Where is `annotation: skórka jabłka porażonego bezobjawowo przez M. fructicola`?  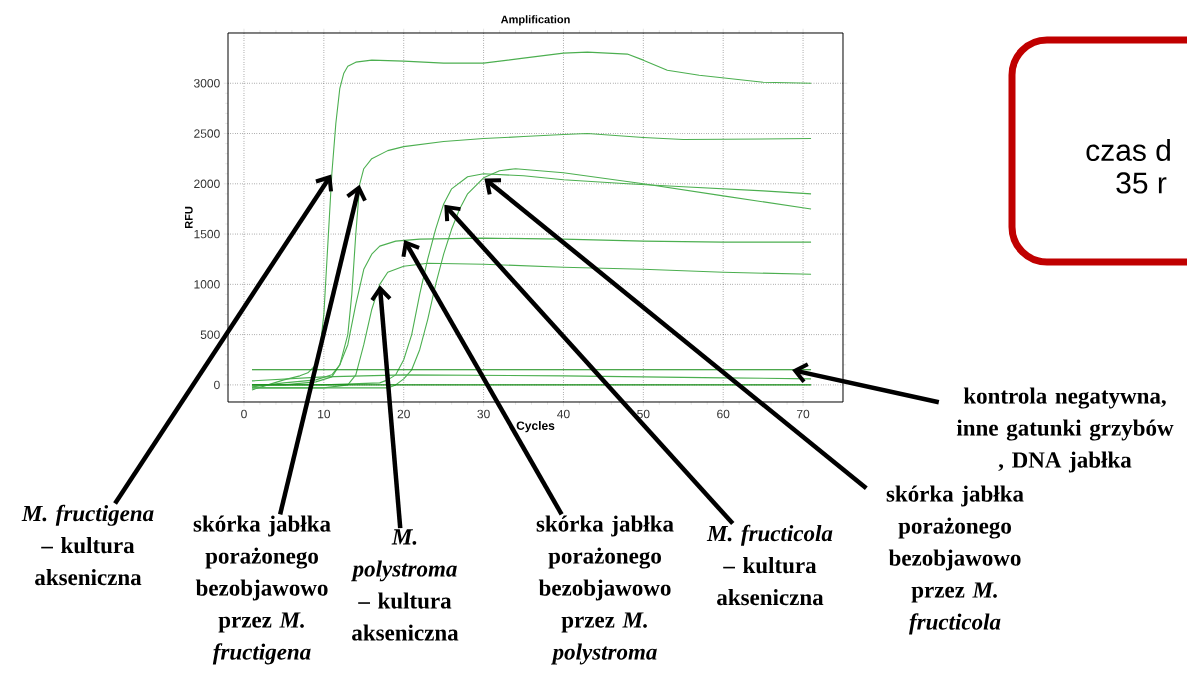 annotation: skórka jabłka porażonego bezobjawowo przez M. fructicola is located at coordinates (955, 560).